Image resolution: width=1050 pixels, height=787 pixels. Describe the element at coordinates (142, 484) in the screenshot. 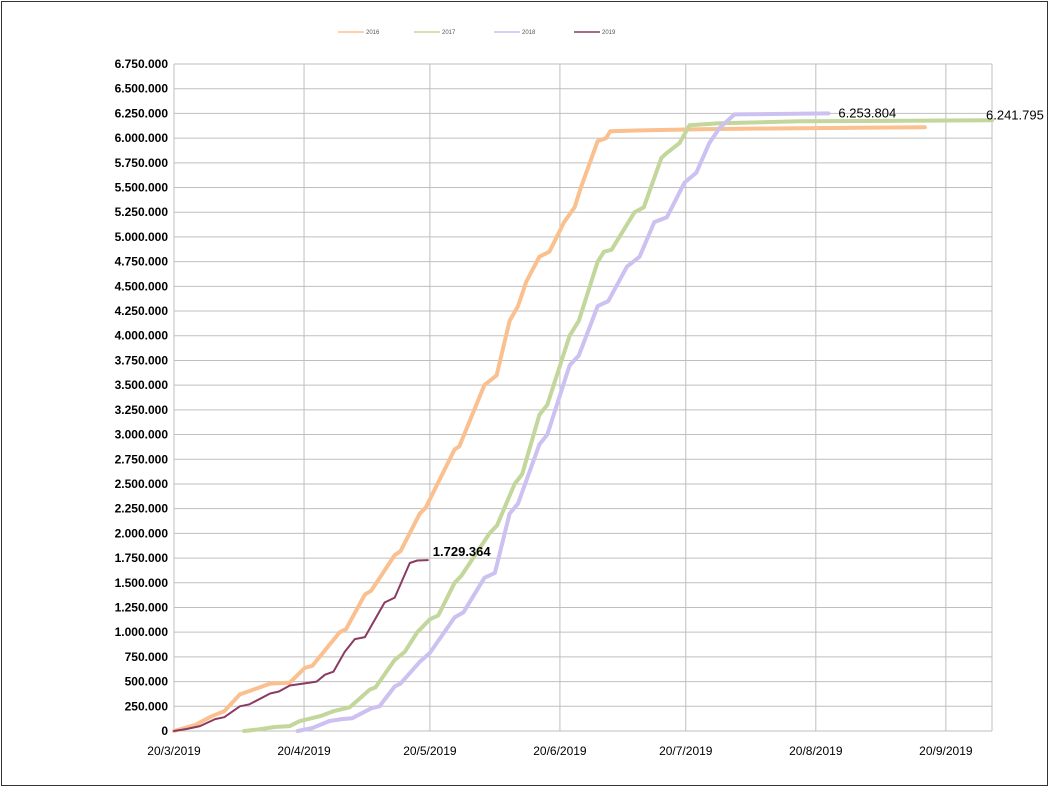

I see `y-tick-label: 2.500.000` at that location.